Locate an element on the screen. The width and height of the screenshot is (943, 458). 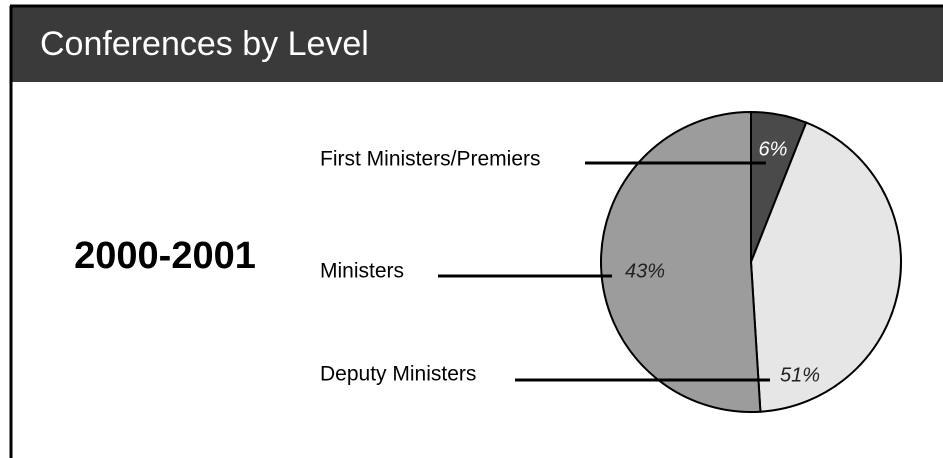
chart-subtitle: 2000-2001 is located at coordinates (165, 256).